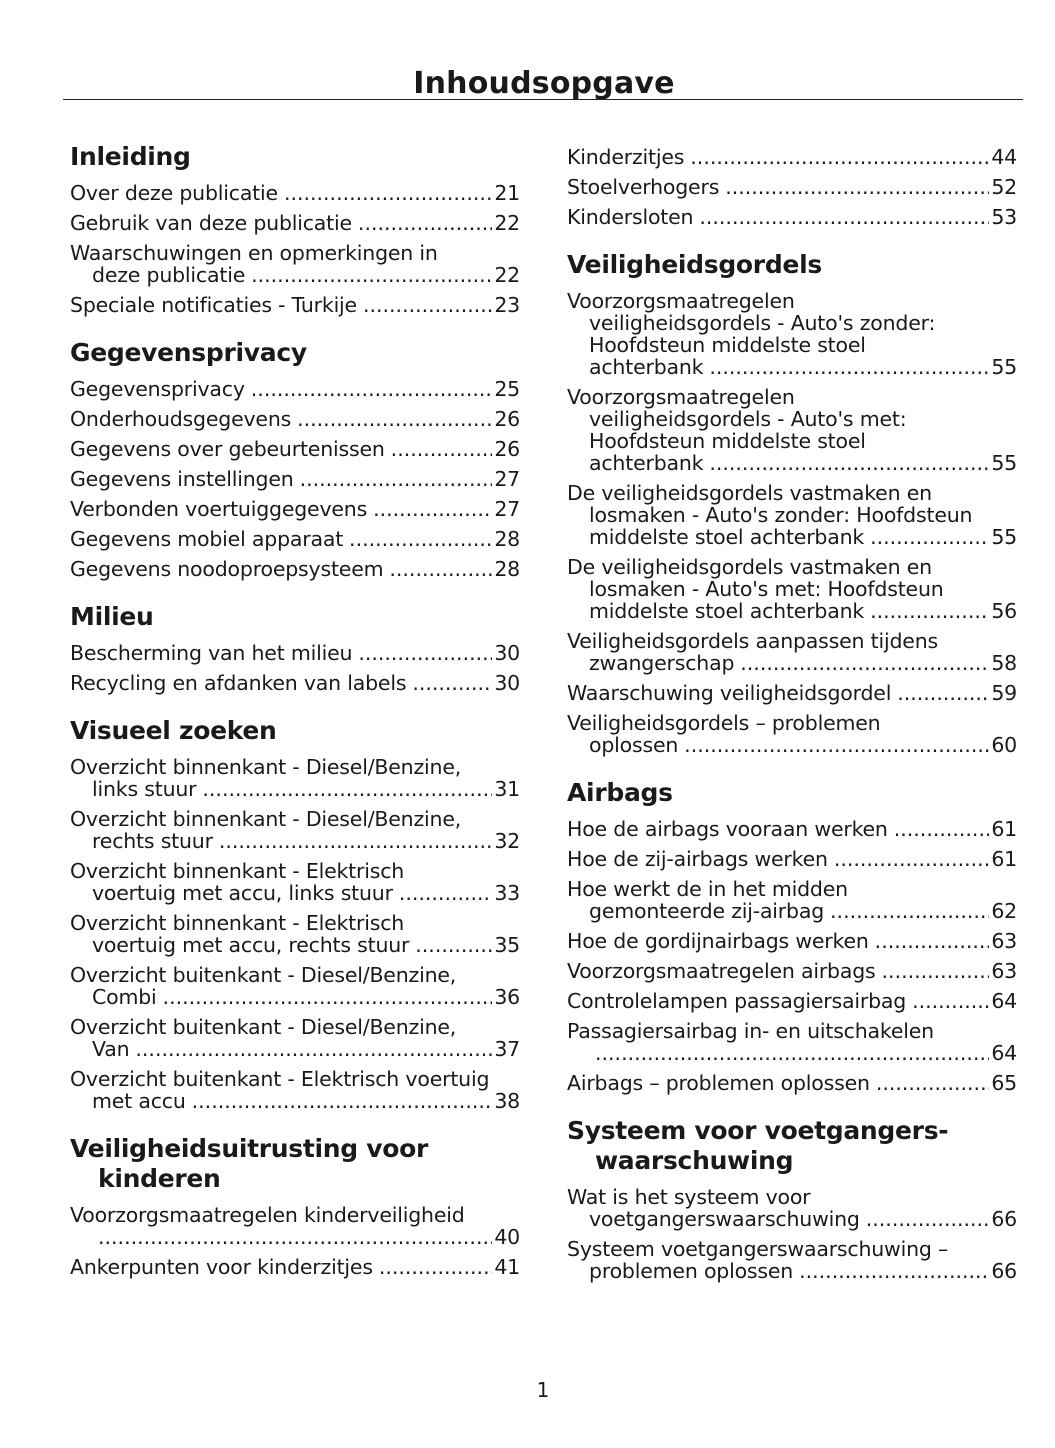 The height and width of the screenshot is (1448, 1055). Describe the element at coordinates (792, 157) in the screenshot. I see `toc-entry: Kinderzitjes 44` at that location.